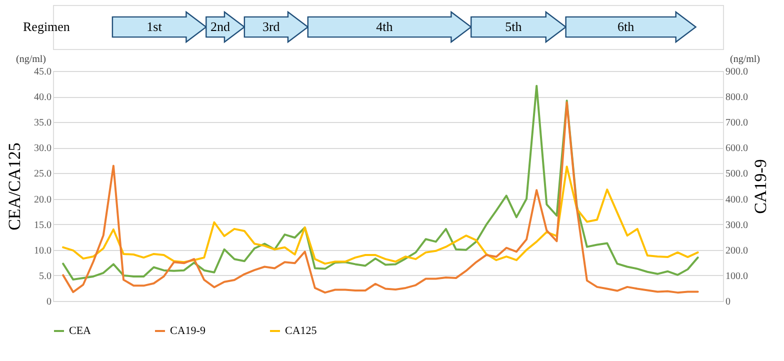  Describe the element at coordinates (43, 72) in the screenshot. I see `y-tick-label: 45.0` at that location.